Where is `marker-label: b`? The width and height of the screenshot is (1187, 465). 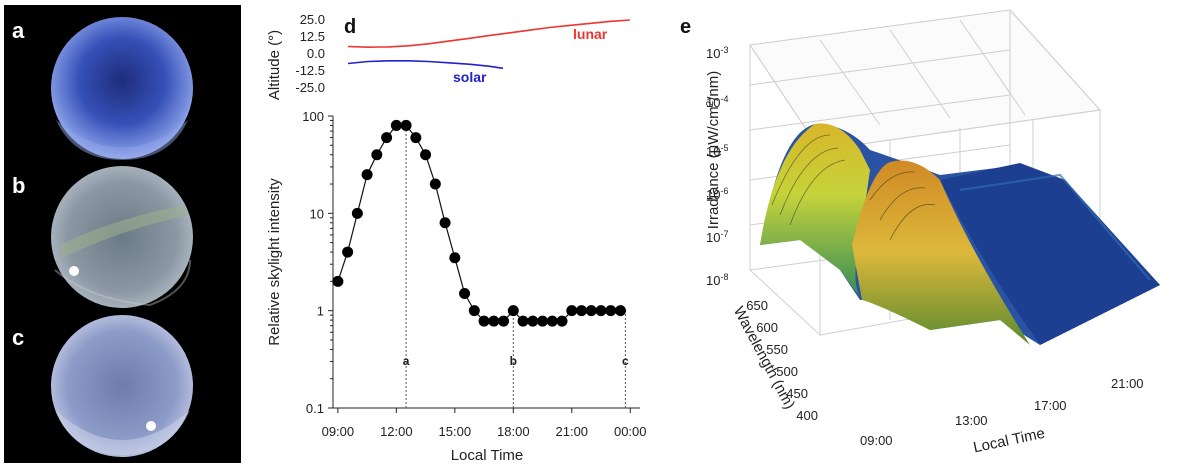
marker-label: b is located at coordinates (513, 361).